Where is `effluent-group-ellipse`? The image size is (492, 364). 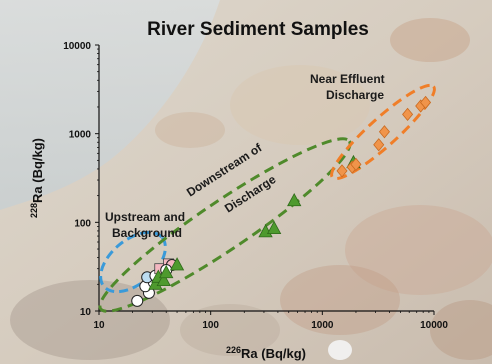 effluent-group-ellipse is located at coordinates (383, 132).